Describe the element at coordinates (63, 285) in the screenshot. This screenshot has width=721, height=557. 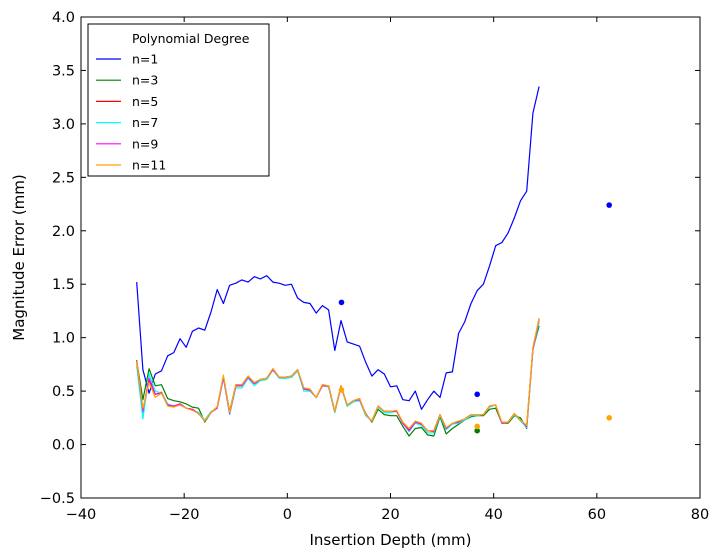
I see `y-tick-label: 1.5` at that location.